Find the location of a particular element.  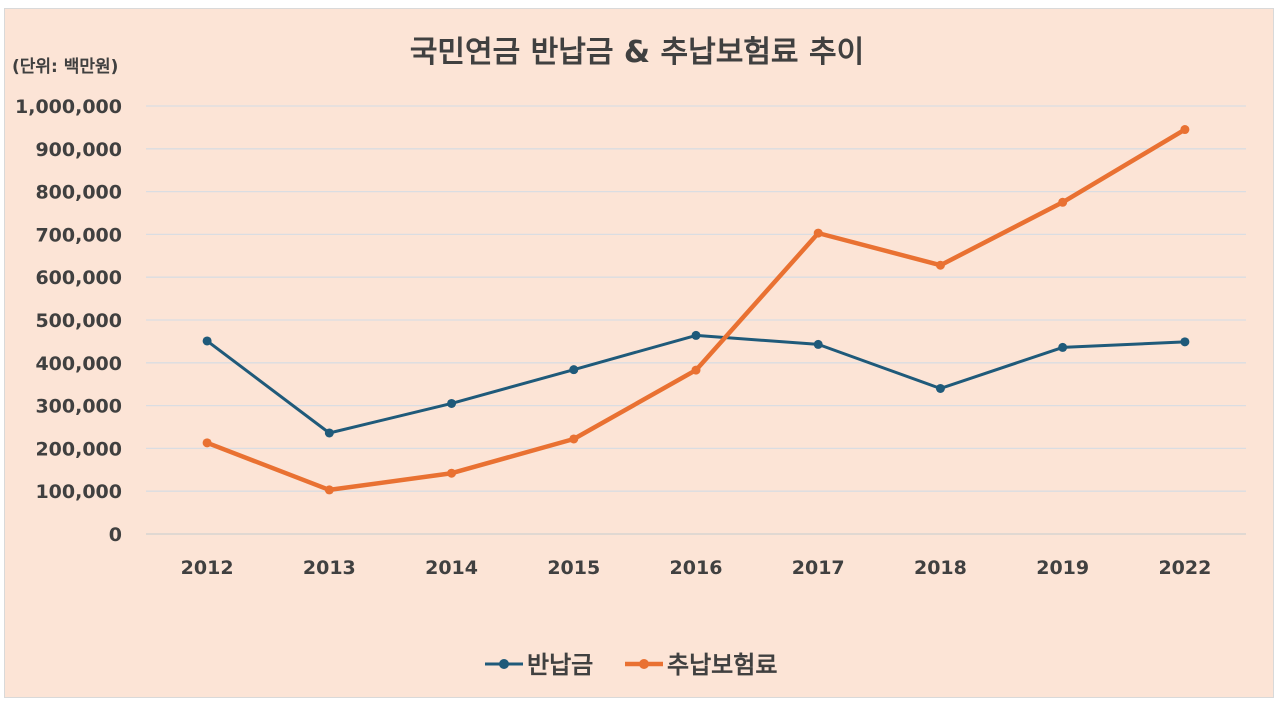

y-tick-label: 800,000 is located at coordinates (78, 193).